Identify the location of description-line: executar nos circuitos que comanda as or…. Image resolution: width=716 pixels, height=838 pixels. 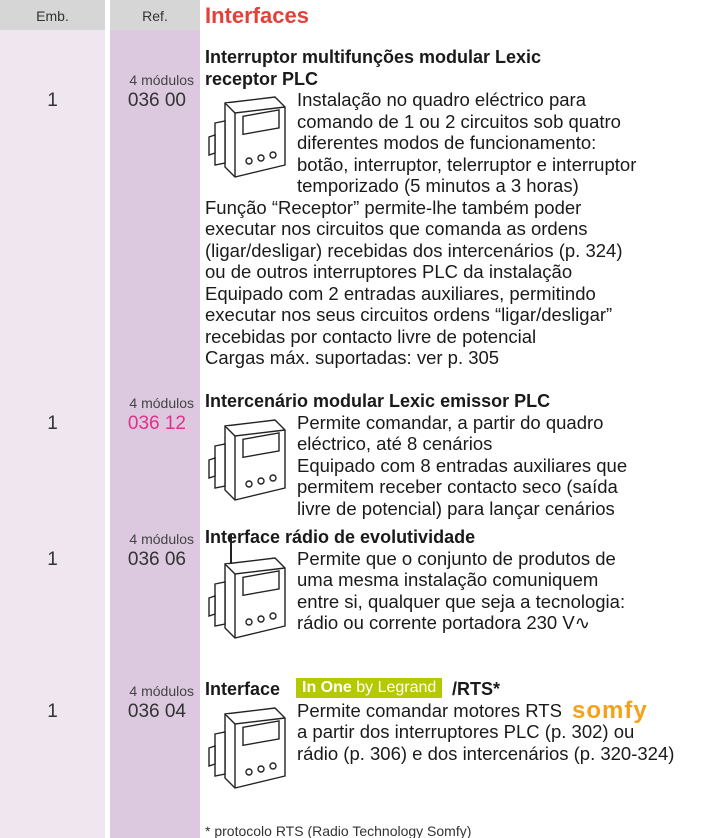
(396, 228).